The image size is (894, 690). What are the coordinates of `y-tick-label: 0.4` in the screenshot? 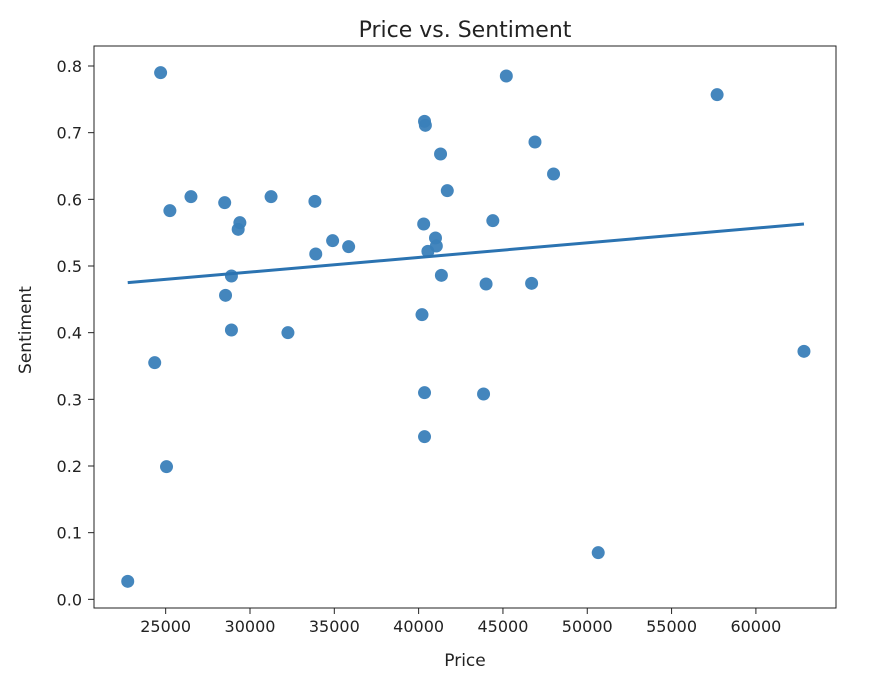 It's located at (69, 333).